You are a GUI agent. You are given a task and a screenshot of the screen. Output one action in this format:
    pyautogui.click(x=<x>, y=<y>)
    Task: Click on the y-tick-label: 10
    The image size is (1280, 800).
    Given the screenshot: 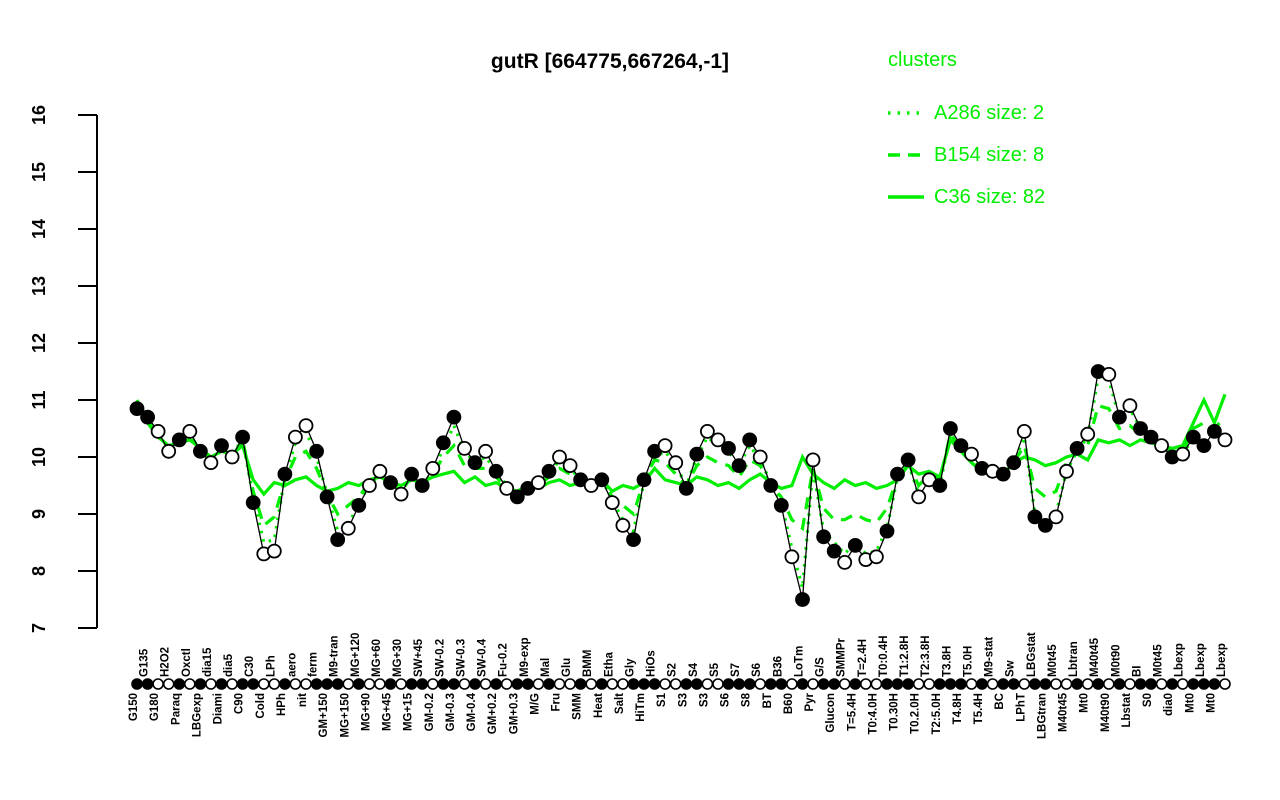 What is the action you would take?
    pyautogui.click(x=39, y=457)
    